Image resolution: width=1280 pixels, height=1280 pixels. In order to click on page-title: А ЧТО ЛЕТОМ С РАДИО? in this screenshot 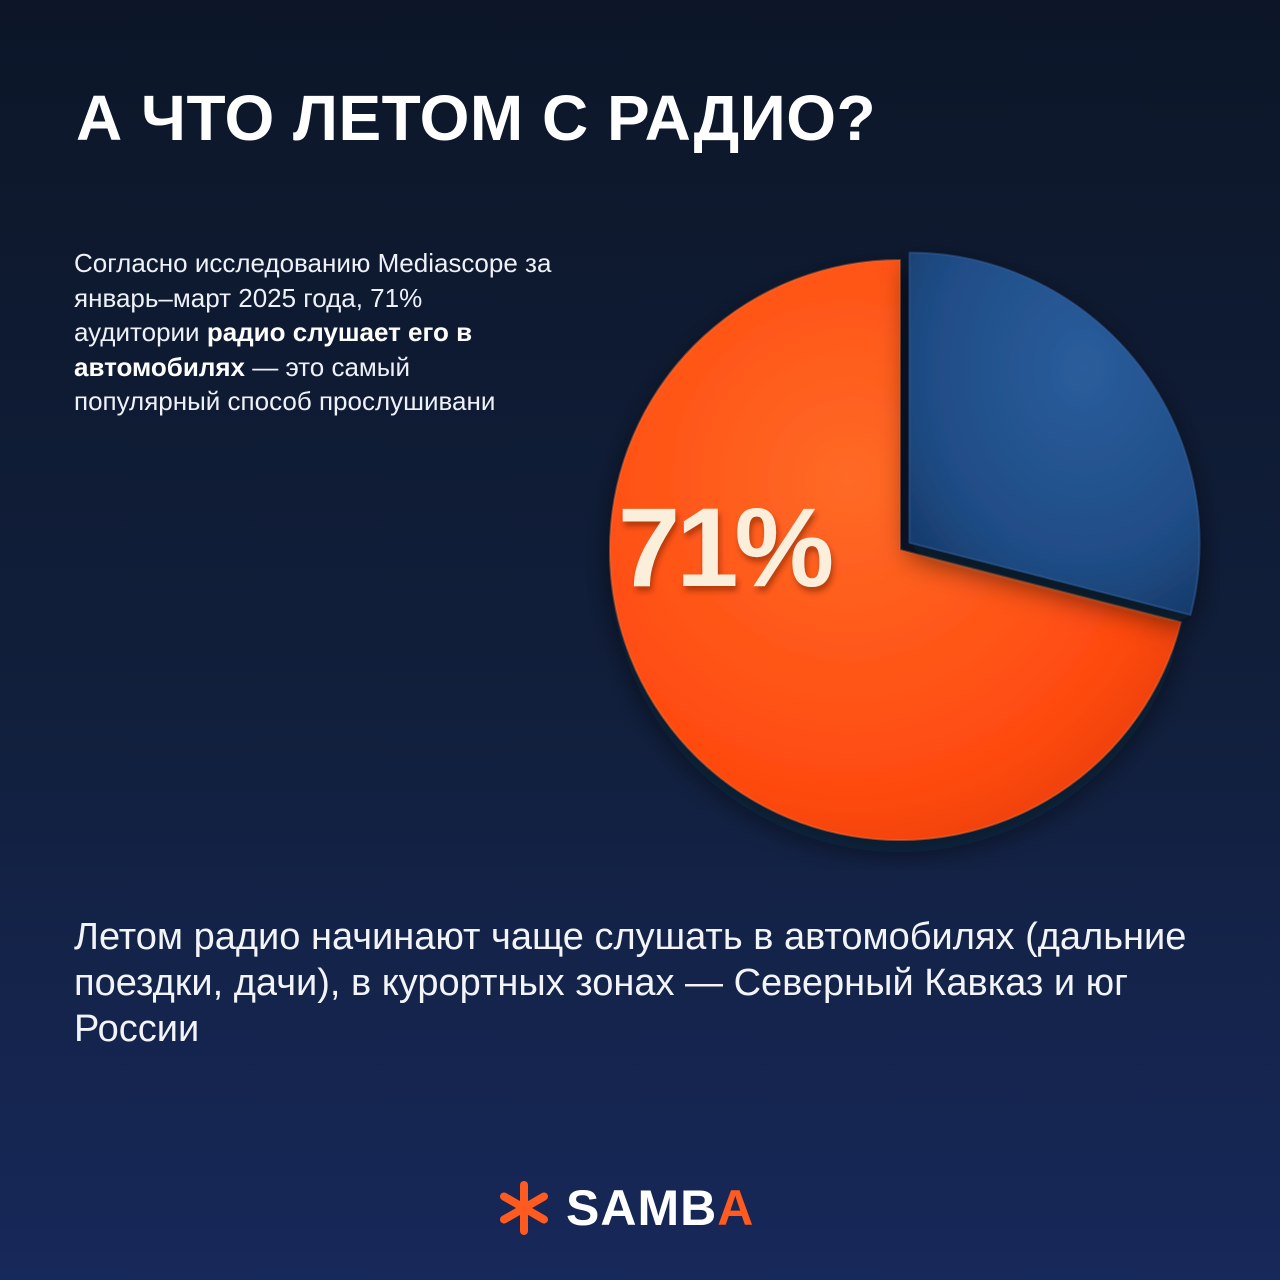, I will do `click(476, 118)`.